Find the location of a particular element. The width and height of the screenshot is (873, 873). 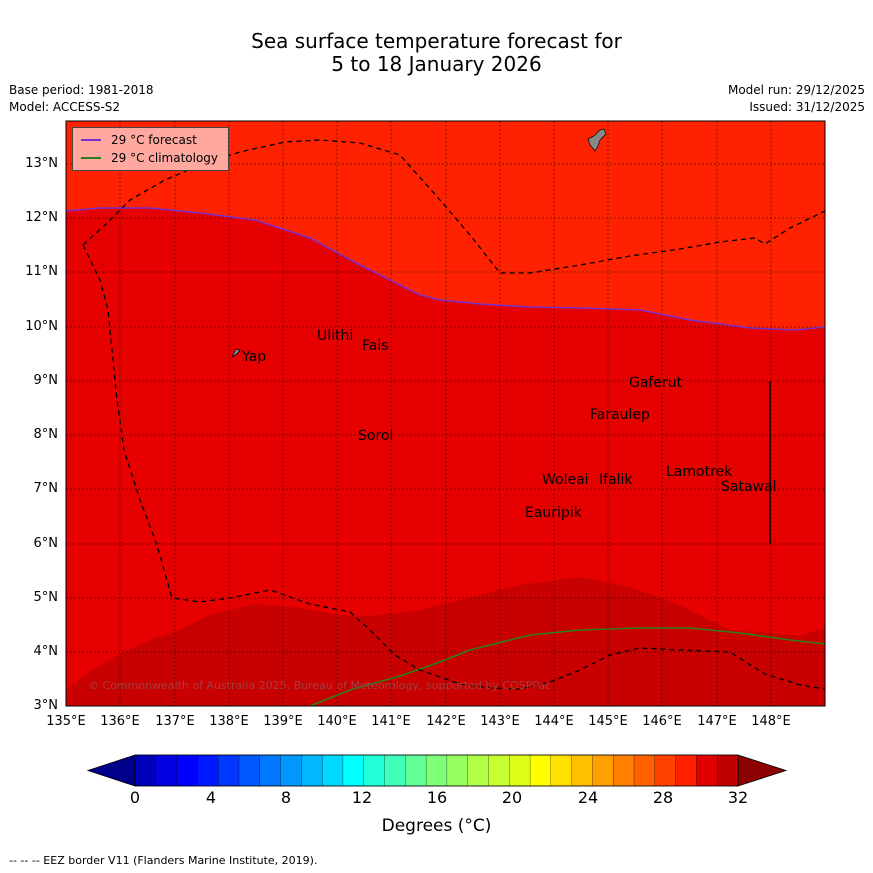

lon-label: 142°E is located at coordinates (446, 721).